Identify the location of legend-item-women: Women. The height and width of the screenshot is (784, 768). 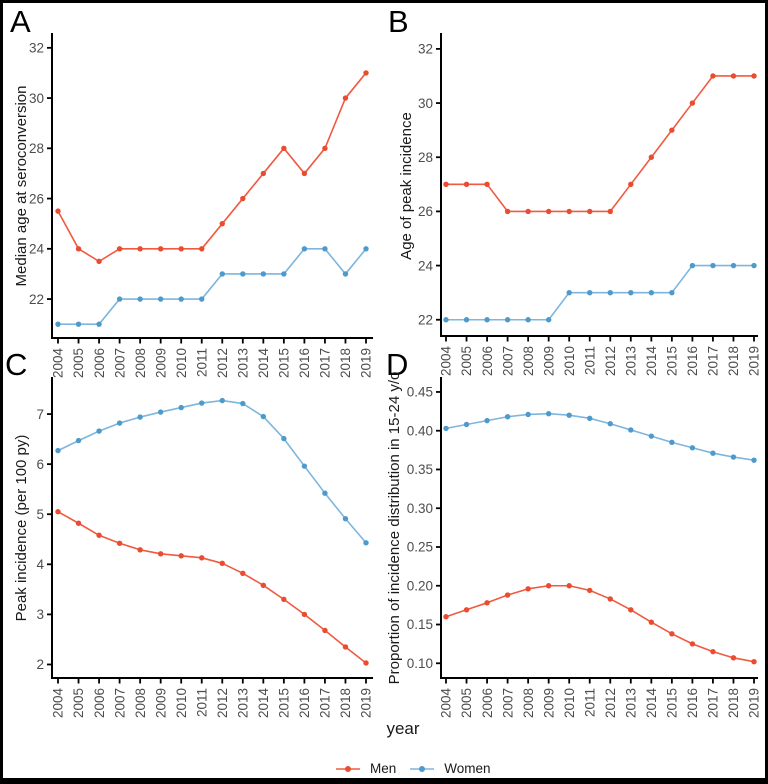
(450, 768).